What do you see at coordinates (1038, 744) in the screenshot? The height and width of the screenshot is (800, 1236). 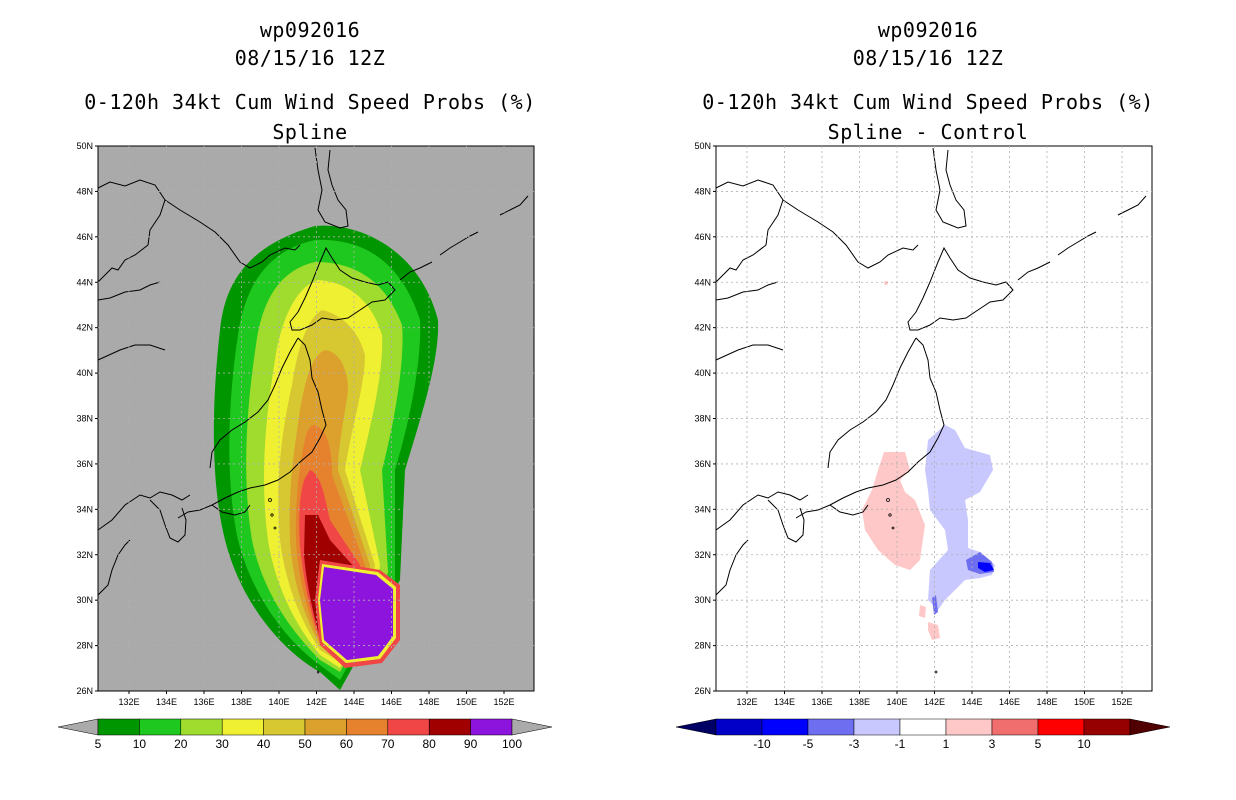 I see `right-colorbar-label: 5` at bounding box center [1038, 744].